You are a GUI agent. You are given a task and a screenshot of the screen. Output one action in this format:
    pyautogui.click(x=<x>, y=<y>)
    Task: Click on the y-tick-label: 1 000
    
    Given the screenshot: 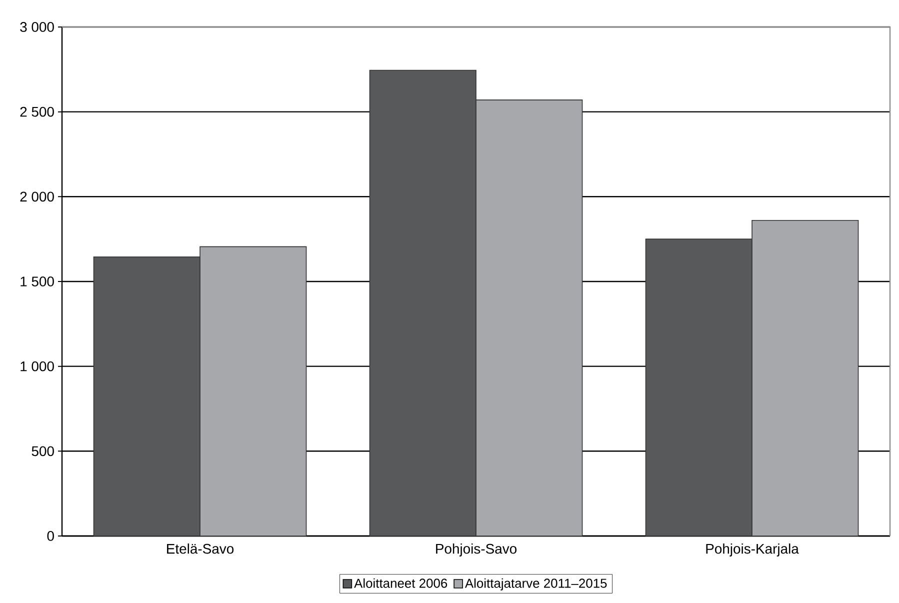 What is the action you would take?
    pyautogui.click(x=37, y=366)
    